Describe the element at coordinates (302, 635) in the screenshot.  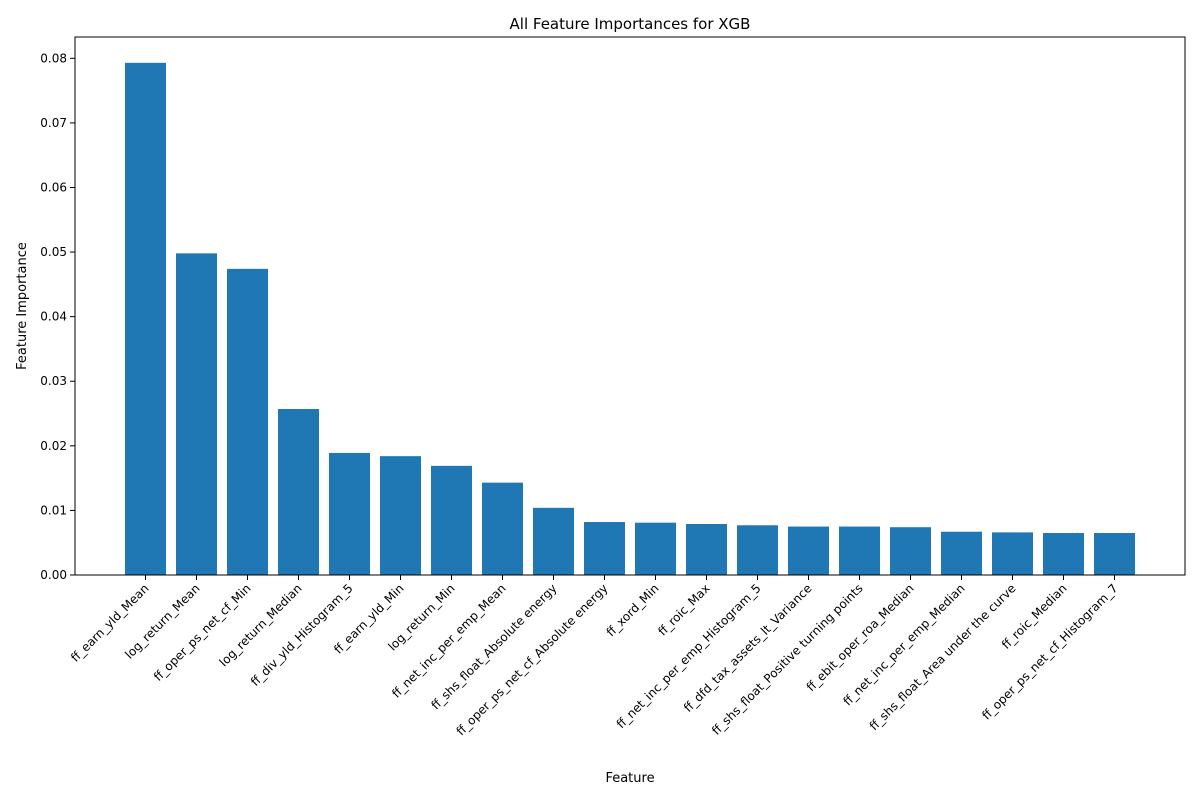
I see `x-tick-label: ff_div_yld_Histogram_5` at that location.